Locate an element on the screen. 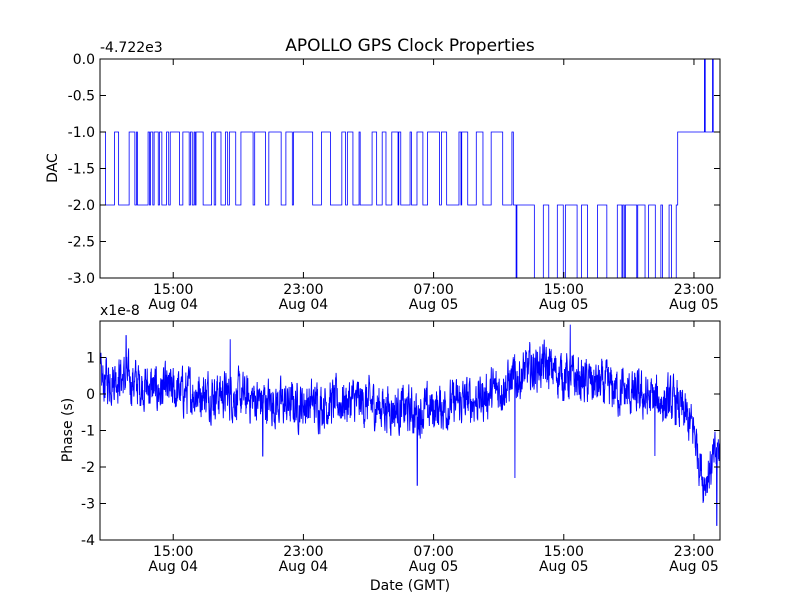  dac-ytick-label: -1.0 is located at coordinates (81, 133).